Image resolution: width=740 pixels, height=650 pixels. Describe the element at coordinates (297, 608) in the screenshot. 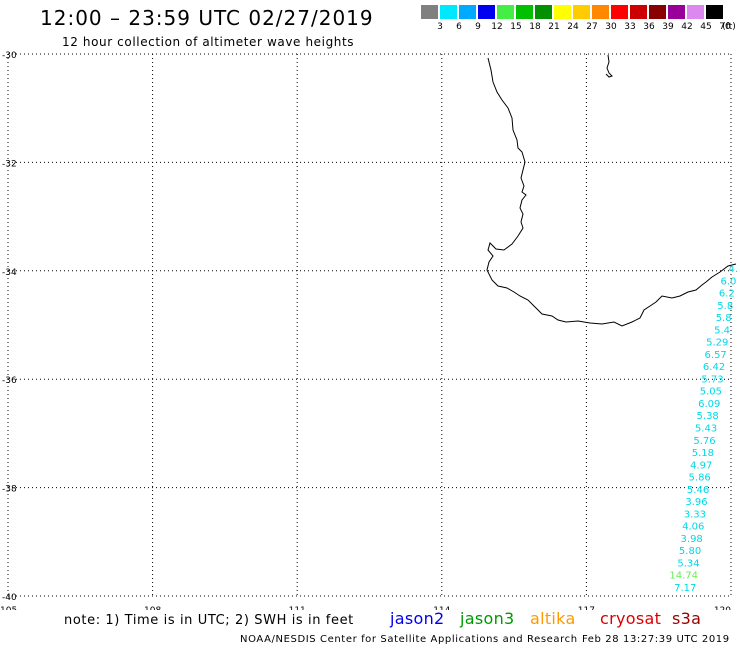

I see `longitude-label: 111` at that location.